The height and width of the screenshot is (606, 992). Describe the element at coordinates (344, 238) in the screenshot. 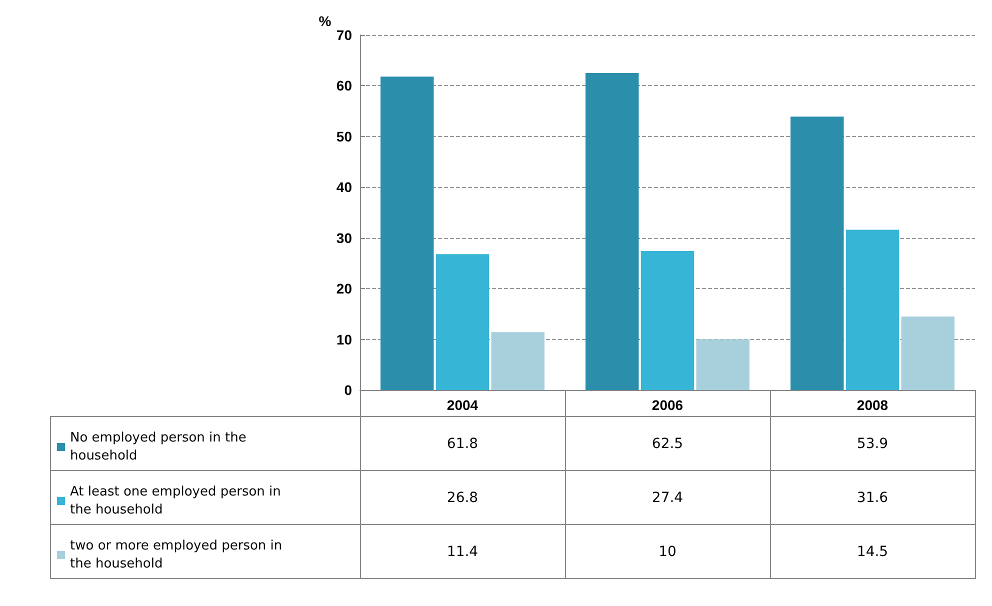

I see `y-tick-label: 30` at that location.